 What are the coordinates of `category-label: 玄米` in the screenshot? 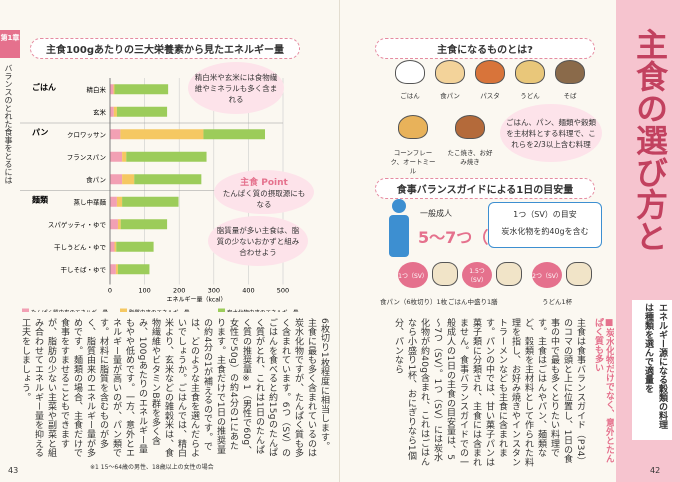 It's located at (100, 111).